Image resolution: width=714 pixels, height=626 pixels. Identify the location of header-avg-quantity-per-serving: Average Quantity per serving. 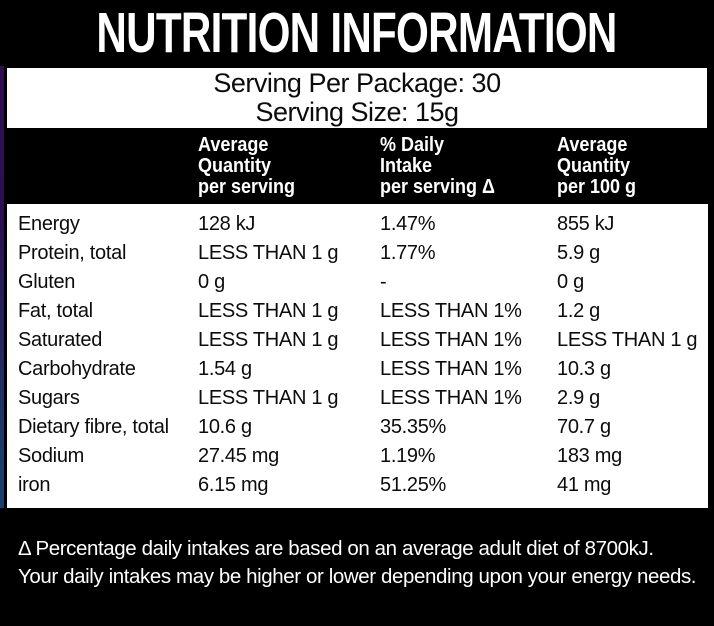
(247, 166).